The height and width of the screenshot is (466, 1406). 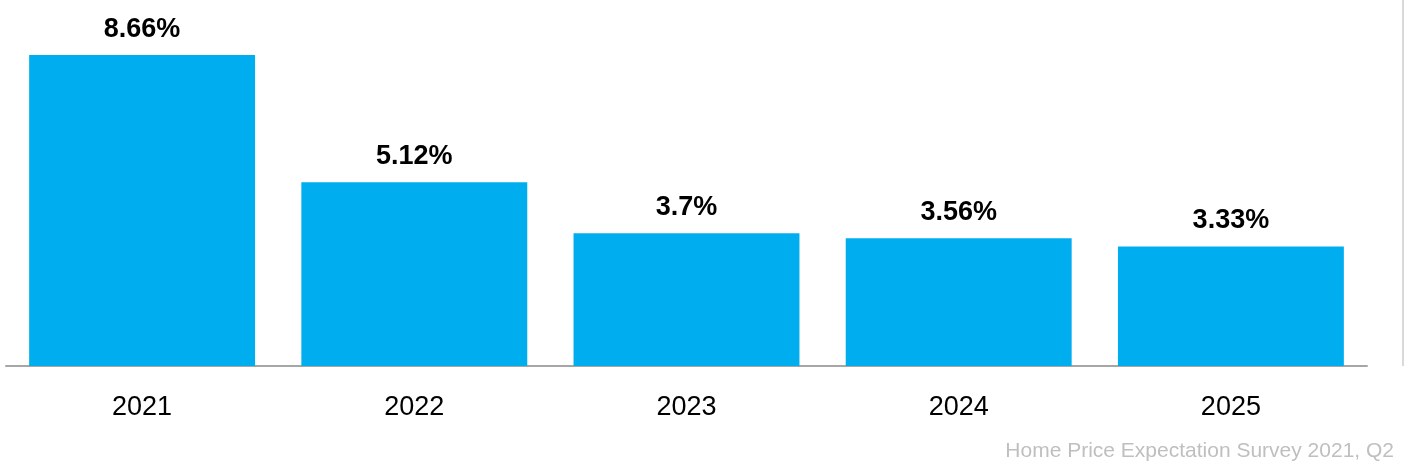 I want to click on text: Home Price Expectation Survey 2021, Q2, so click(x=1200, y=449).